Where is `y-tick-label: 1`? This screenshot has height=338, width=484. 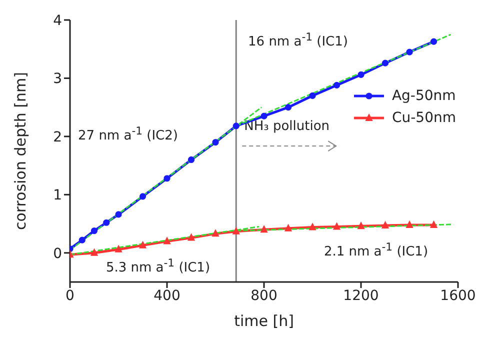
y-tick-label: 1 is located at coordinates (57, 196).